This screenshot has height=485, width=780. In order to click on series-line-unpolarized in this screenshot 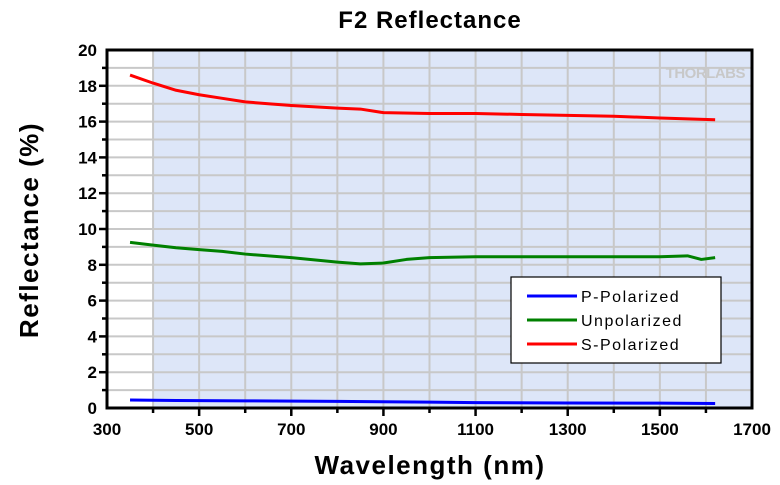, I will do `click(422, 253)`.